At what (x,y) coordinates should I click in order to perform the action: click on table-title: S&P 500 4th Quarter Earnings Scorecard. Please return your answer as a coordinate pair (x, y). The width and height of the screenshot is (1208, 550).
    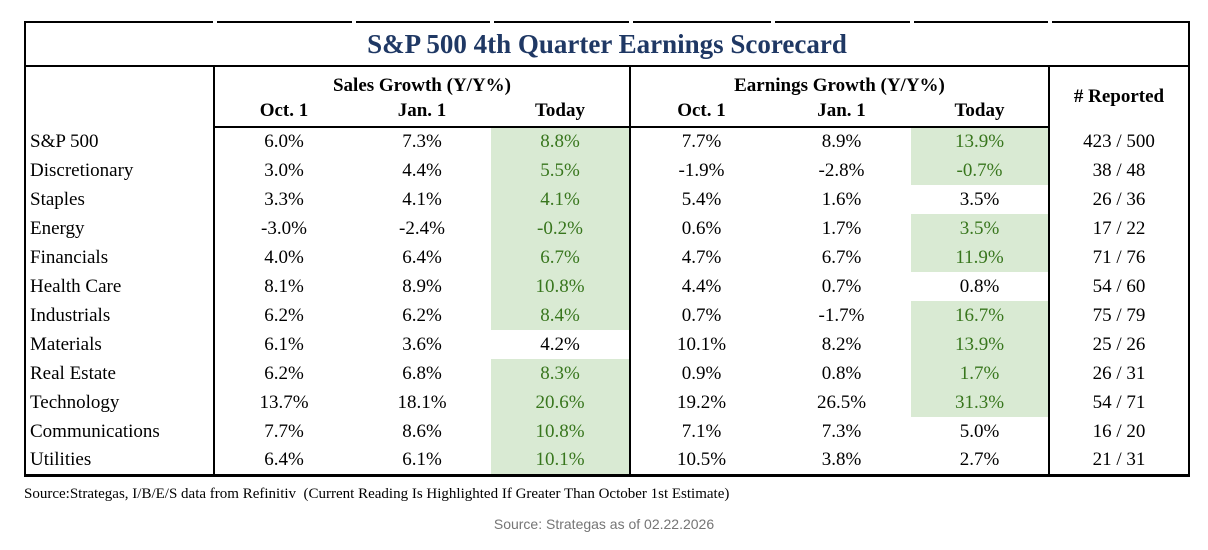
    Looking at the image, I should click on (607, 44).